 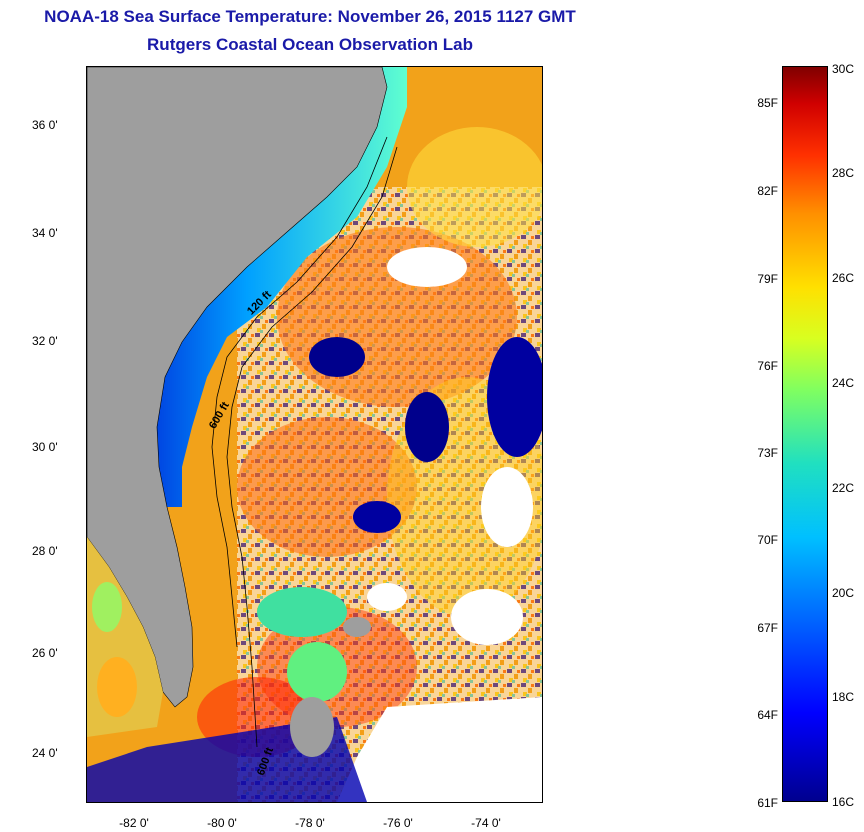 What do you see at coordinates (398, 823) in the screenshot?
I see `longitude-label: -76 0'` at bounding box center [398, 823].